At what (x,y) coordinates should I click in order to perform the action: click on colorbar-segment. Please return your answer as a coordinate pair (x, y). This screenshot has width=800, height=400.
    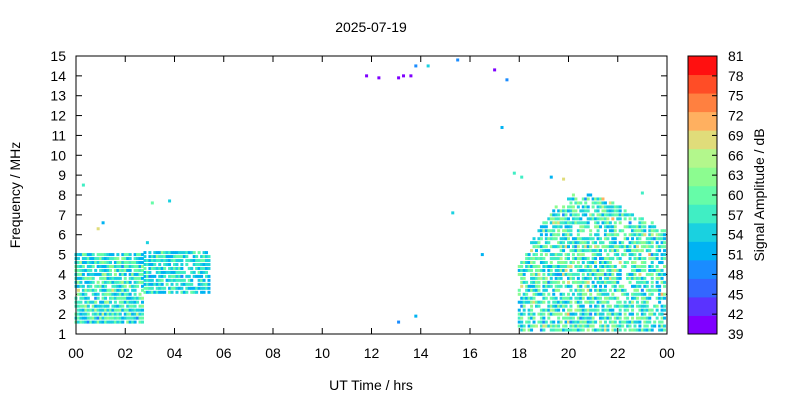
    Looking at the image, I should click on (702, 195).